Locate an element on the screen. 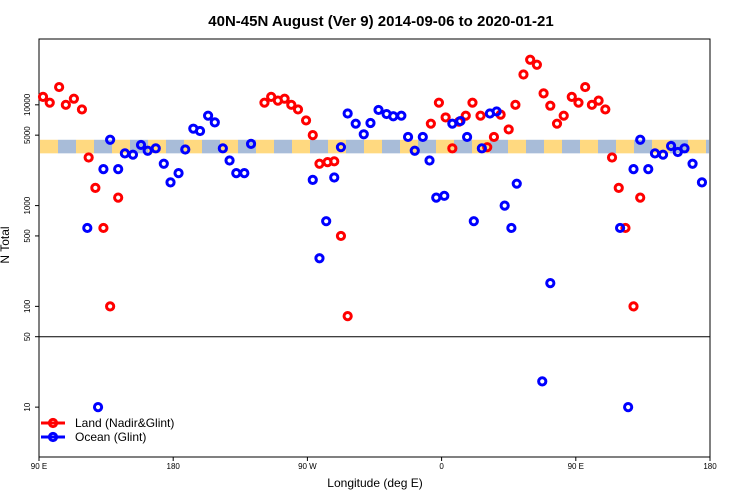  y-tick-label: 100 is located at coordinates (27, 306).